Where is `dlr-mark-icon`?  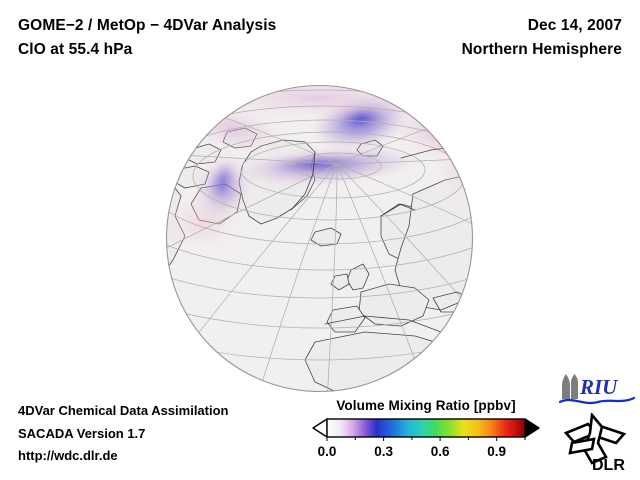
dlr-mark-icon is located at coordinates (595, 439).